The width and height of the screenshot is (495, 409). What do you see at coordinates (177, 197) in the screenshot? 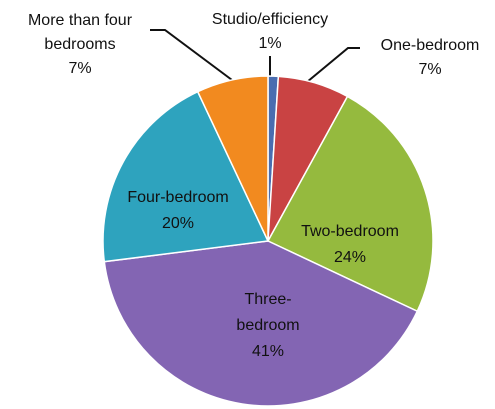
I see `slice-label: Four-bedroom` at bounding box center [177, 197].